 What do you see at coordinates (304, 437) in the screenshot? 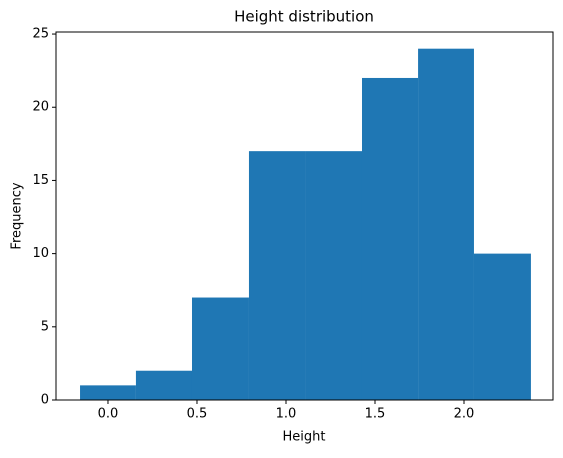
I see `x-axis-label: Height` at bounding box center [304, 437].